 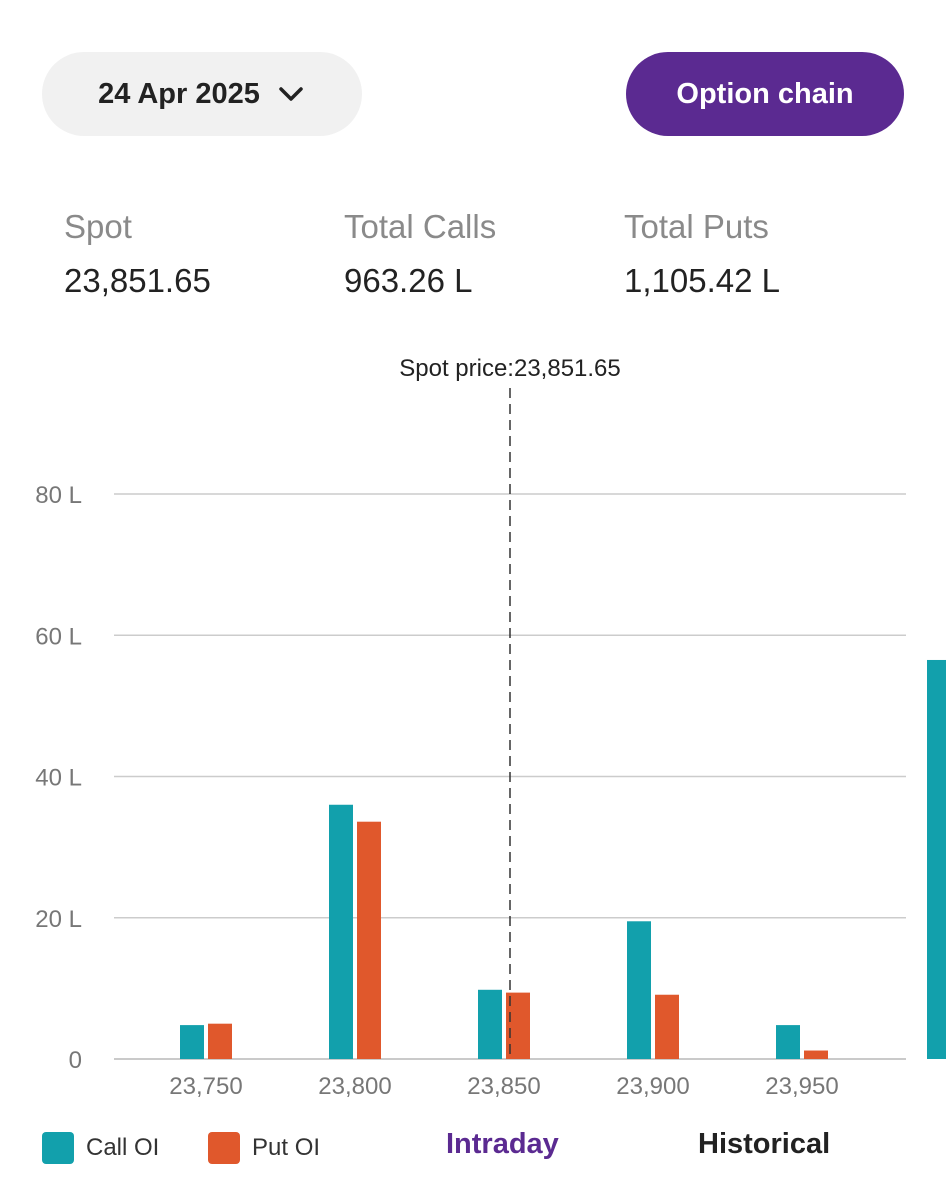 What do you see at coordinates (354, 1086) in the screenshot?
I see `x-tick-label: 23,800` at bounding box center [354, 1086].